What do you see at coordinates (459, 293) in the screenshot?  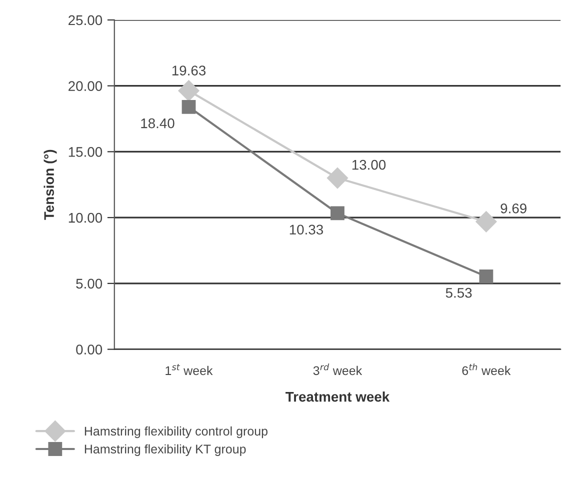 I see `data-label: 5.53` at bounding box center [459, 293].